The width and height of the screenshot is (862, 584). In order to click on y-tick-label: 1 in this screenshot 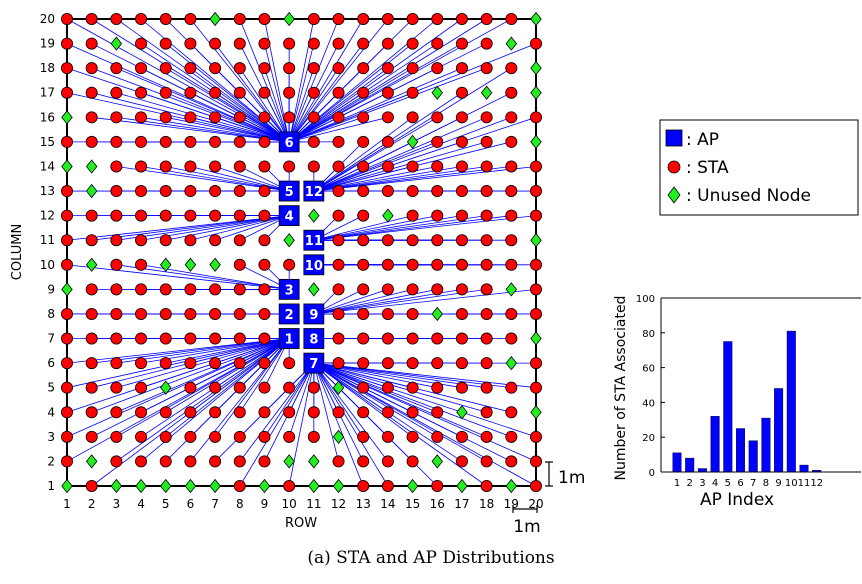, I will do `click(51, 486)`.